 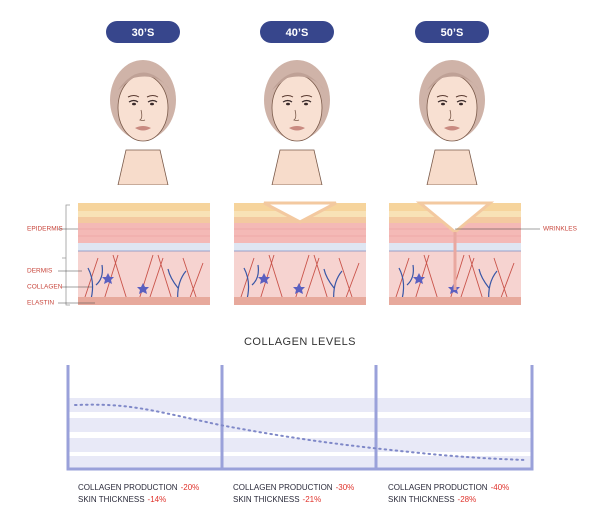 I want to click on label: COLLAGEN, so click(x=45, y=287).